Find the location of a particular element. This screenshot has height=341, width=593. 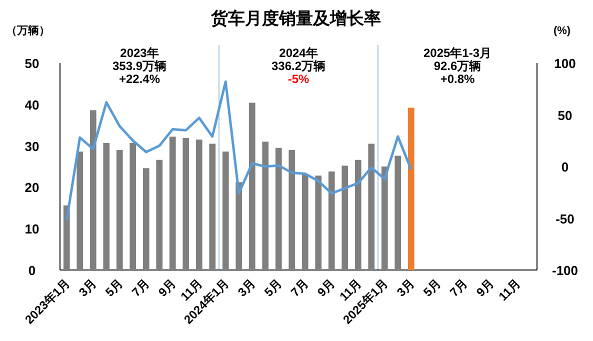

annotation: 353.9万辆 is located at coordinates (139, 66).